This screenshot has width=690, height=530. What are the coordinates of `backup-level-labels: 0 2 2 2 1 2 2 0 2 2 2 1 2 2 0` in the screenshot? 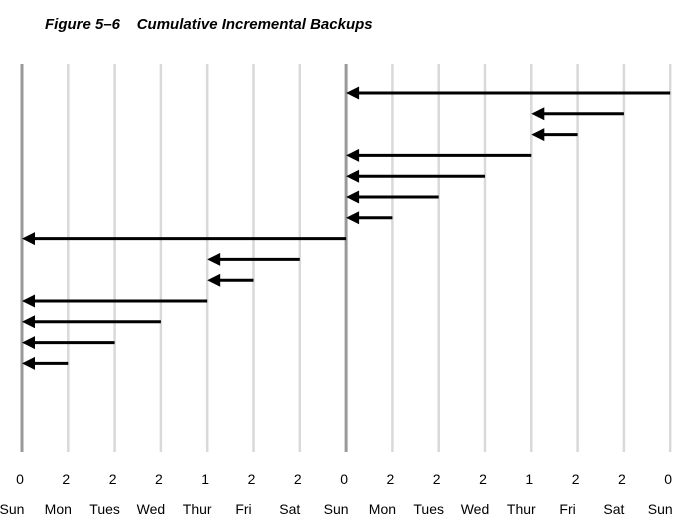 It's located at (344, 479).